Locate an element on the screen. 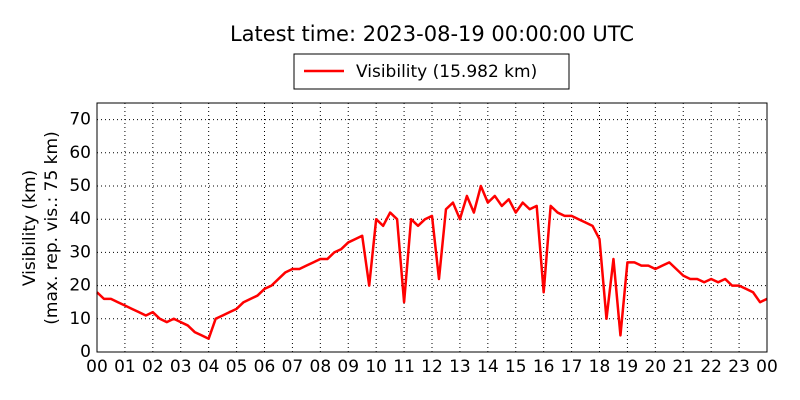 Image resolution: width=800 pixels, height=400 pixels. y-axis-label: Visibility (km) is located at coordinates (30, 228).